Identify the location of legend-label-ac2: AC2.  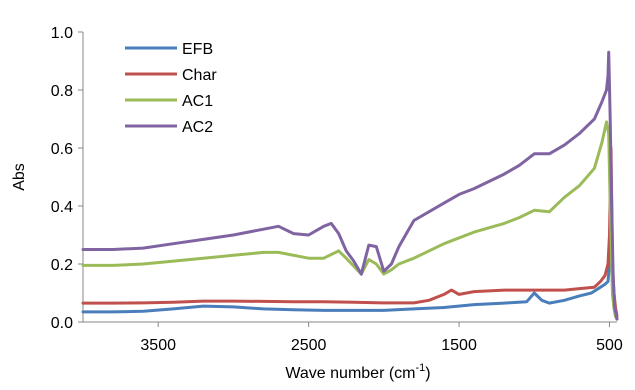
(197, 127).